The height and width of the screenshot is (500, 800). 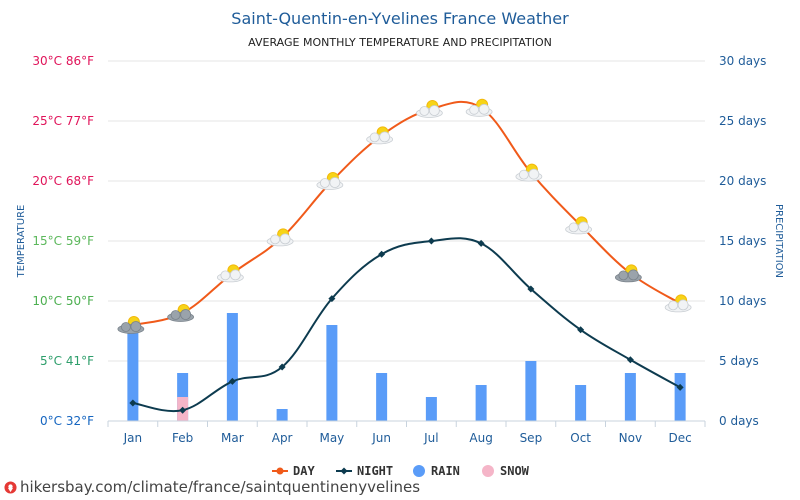 What do you see at coordinates (364, 471) in the screenshot?
I see `legend-item-night: NIGHT` at bounding box center [364, 471].